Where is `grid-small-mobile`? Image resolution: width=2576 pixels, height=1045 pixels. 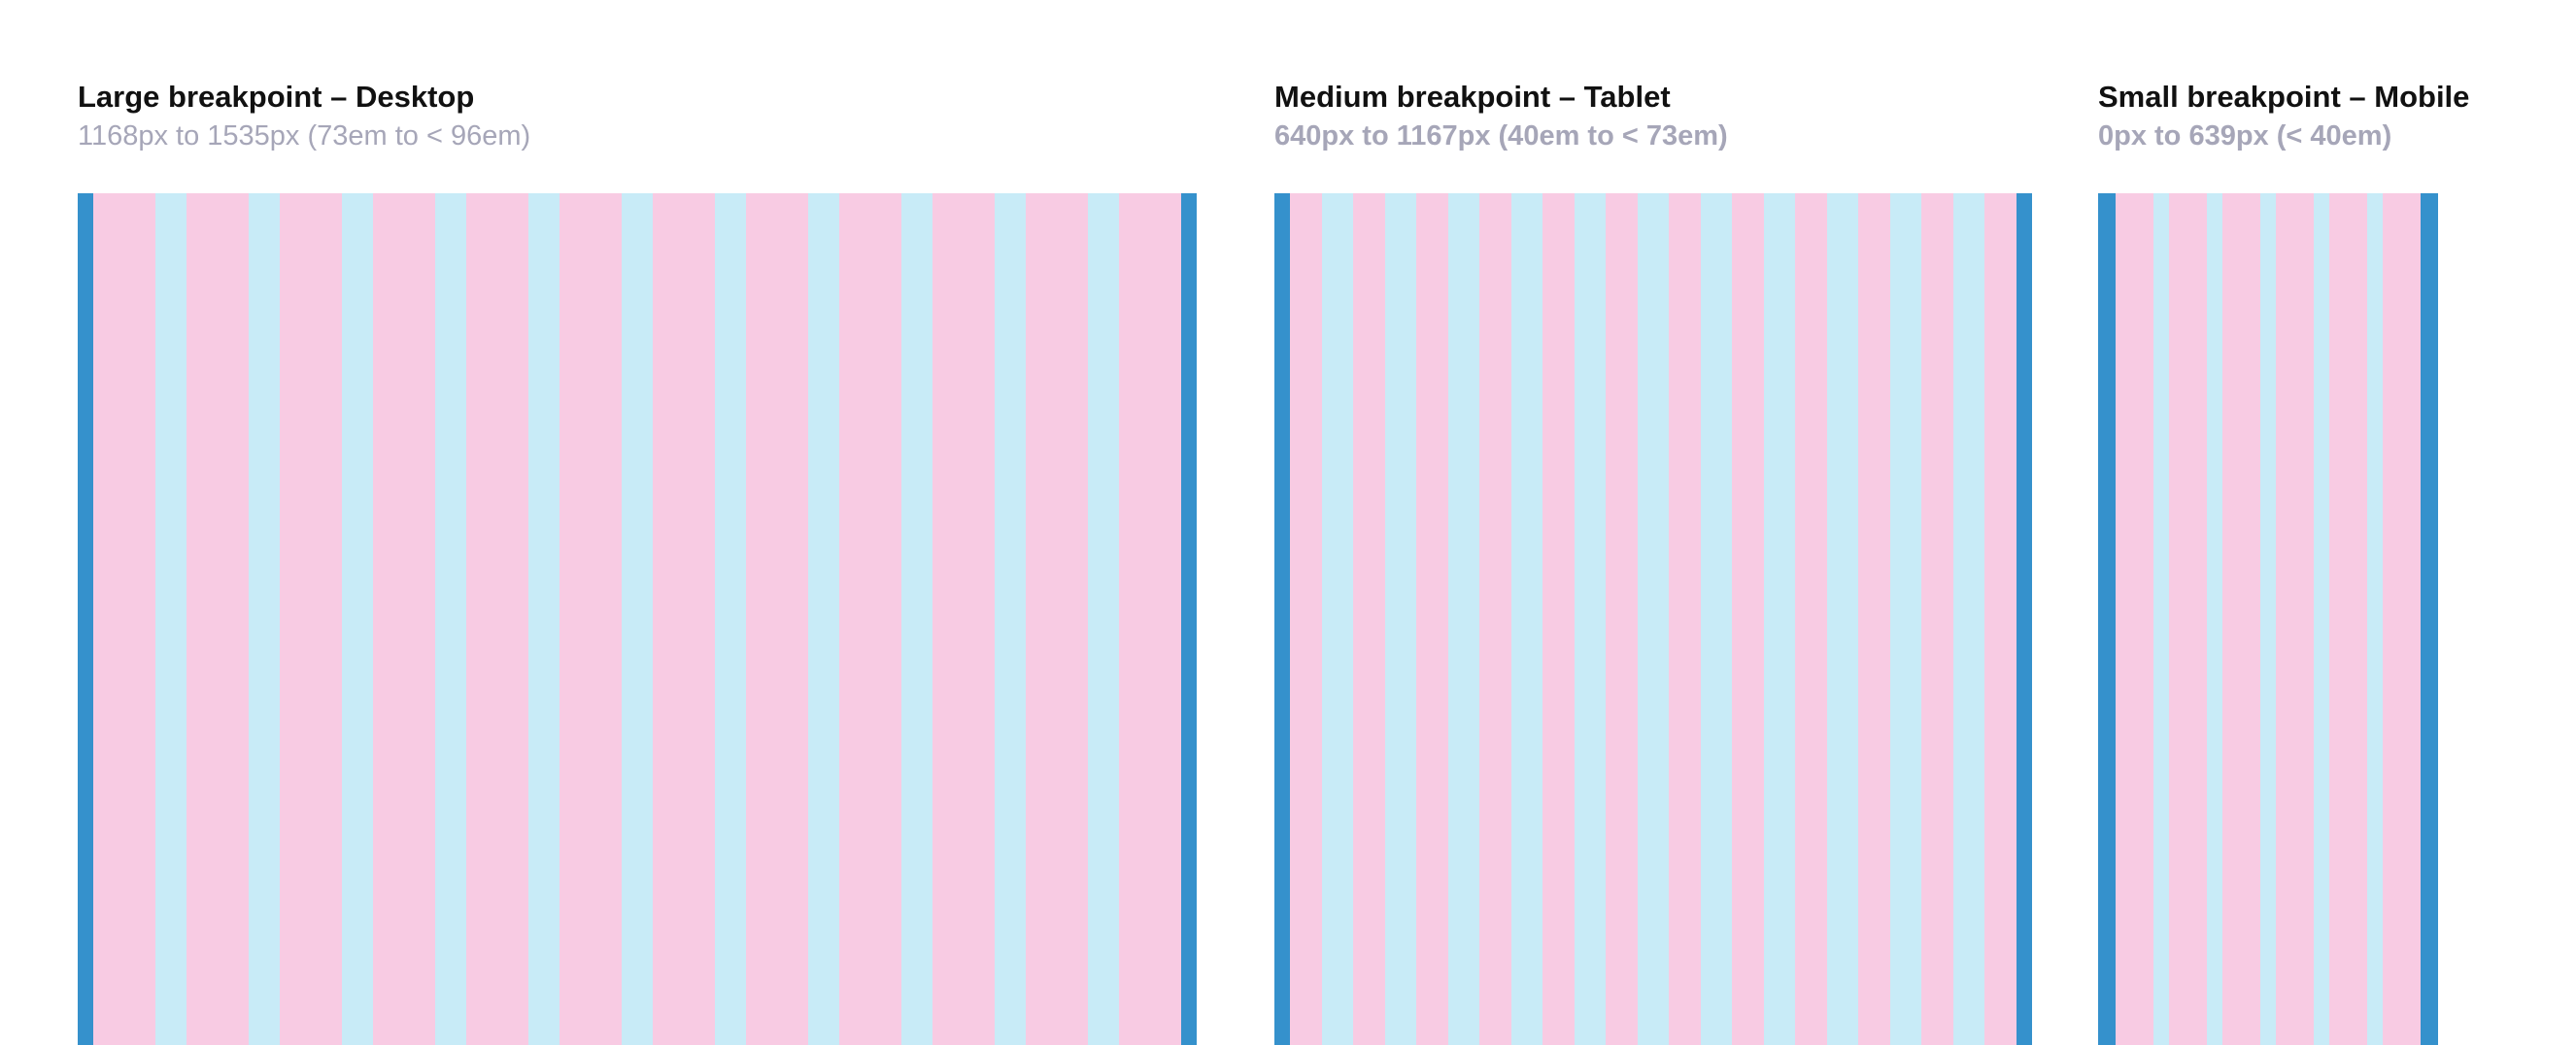
grid-small-mobile is located at coordinates (2273, 619).